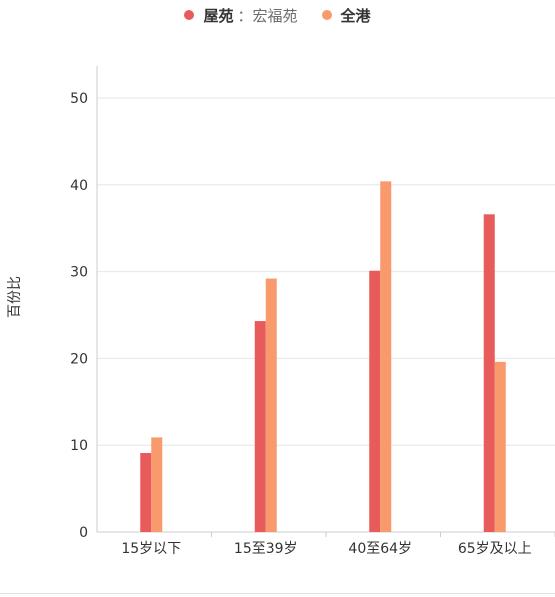  What do you see at coordinates (79, 446) in the screenshot?
I see `y-tick-label: 10` at bounding box center [79, 446].